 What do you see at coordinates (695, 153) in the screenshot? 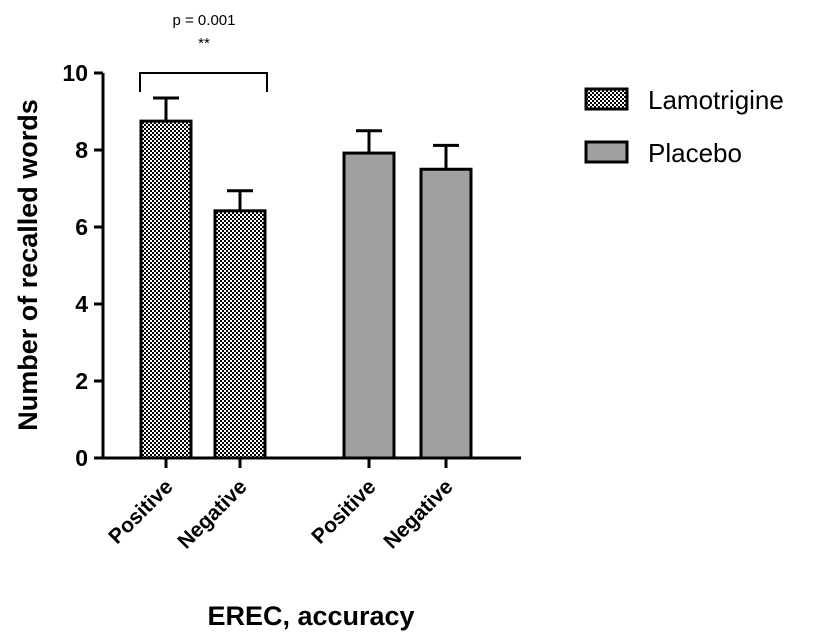
I see `legend-label-placebo: Placebo` at bounding box center [695, 153].